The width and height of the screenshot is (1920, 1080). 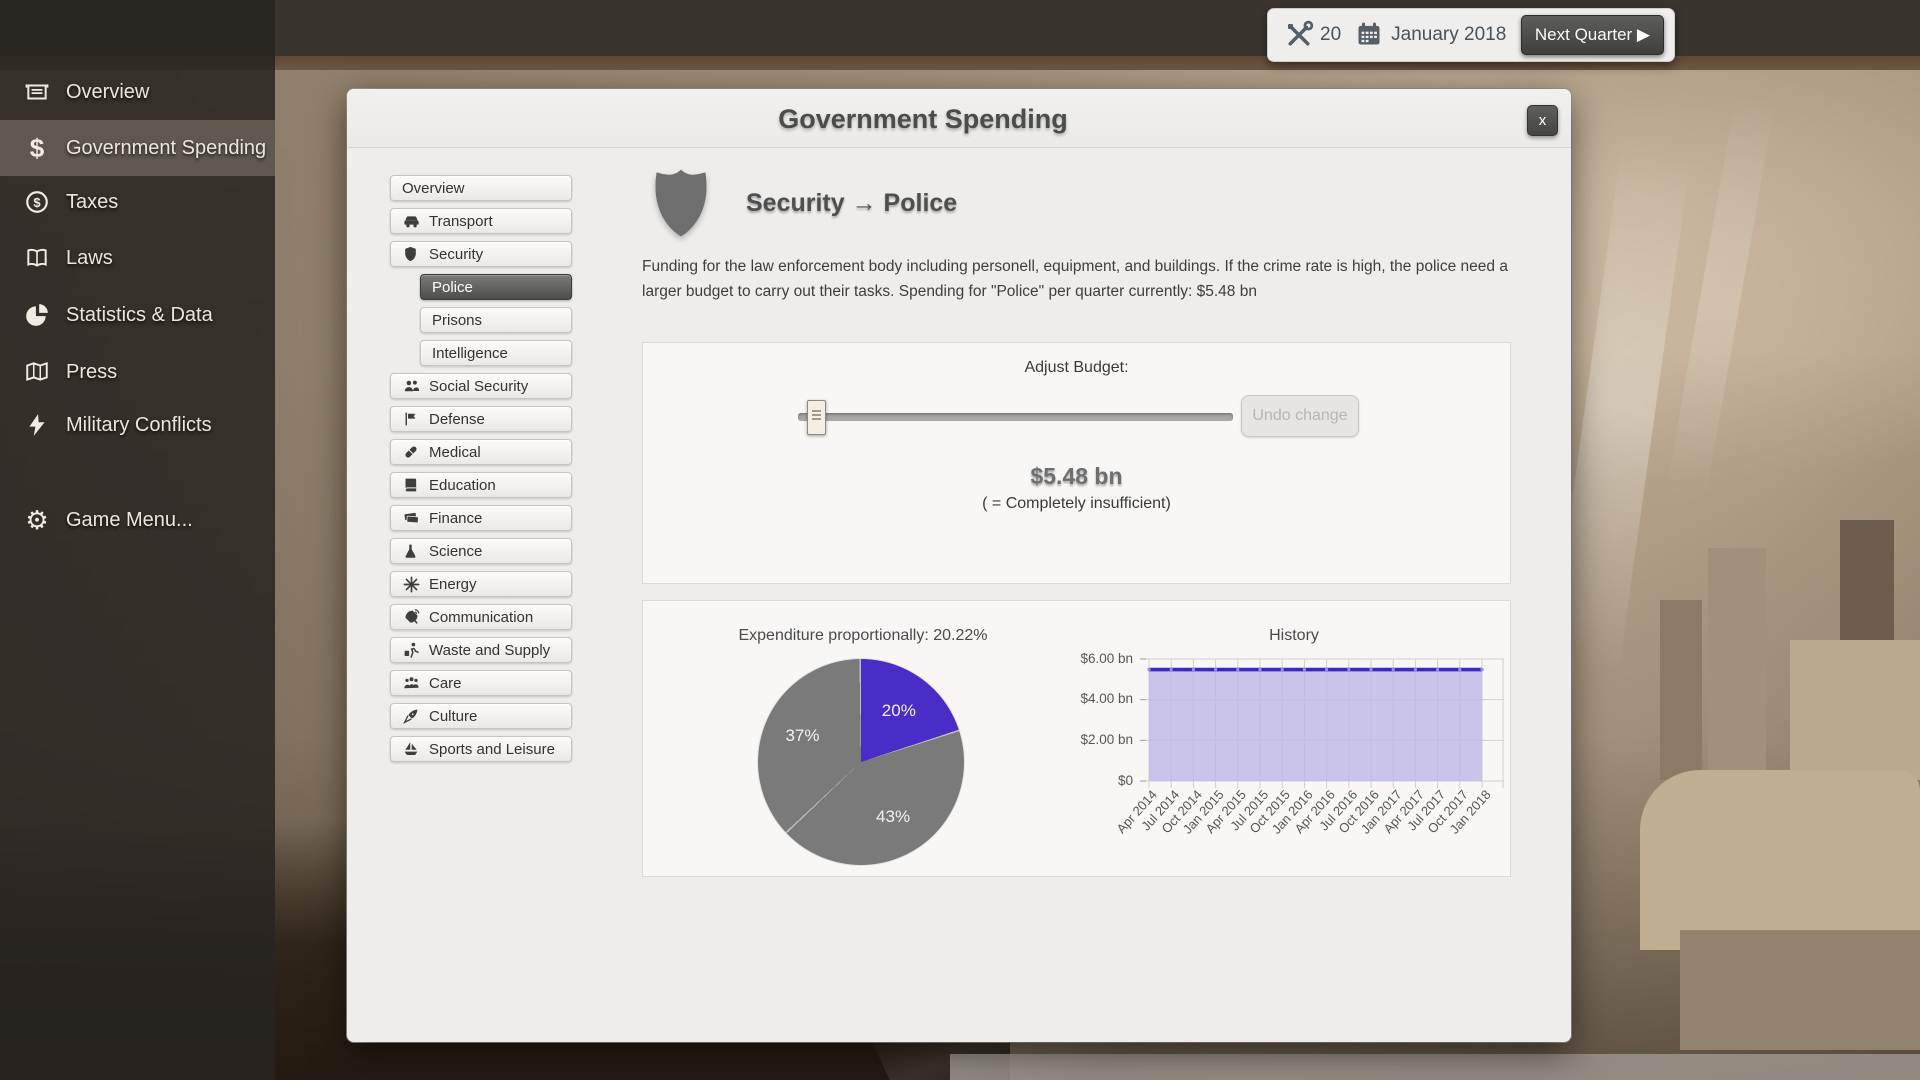 I want to click on sidebar-item-overview: Overview, so click(x=137, y=92).